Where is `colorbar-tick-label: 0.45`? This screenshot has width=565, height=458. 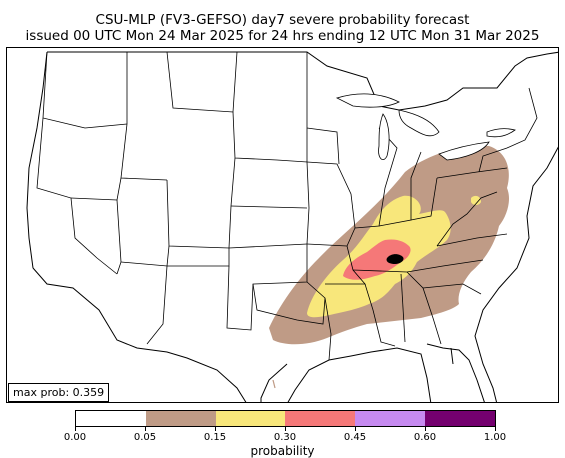 colorbar-tick-label: 0.45 is located at coordinates (355, 437).